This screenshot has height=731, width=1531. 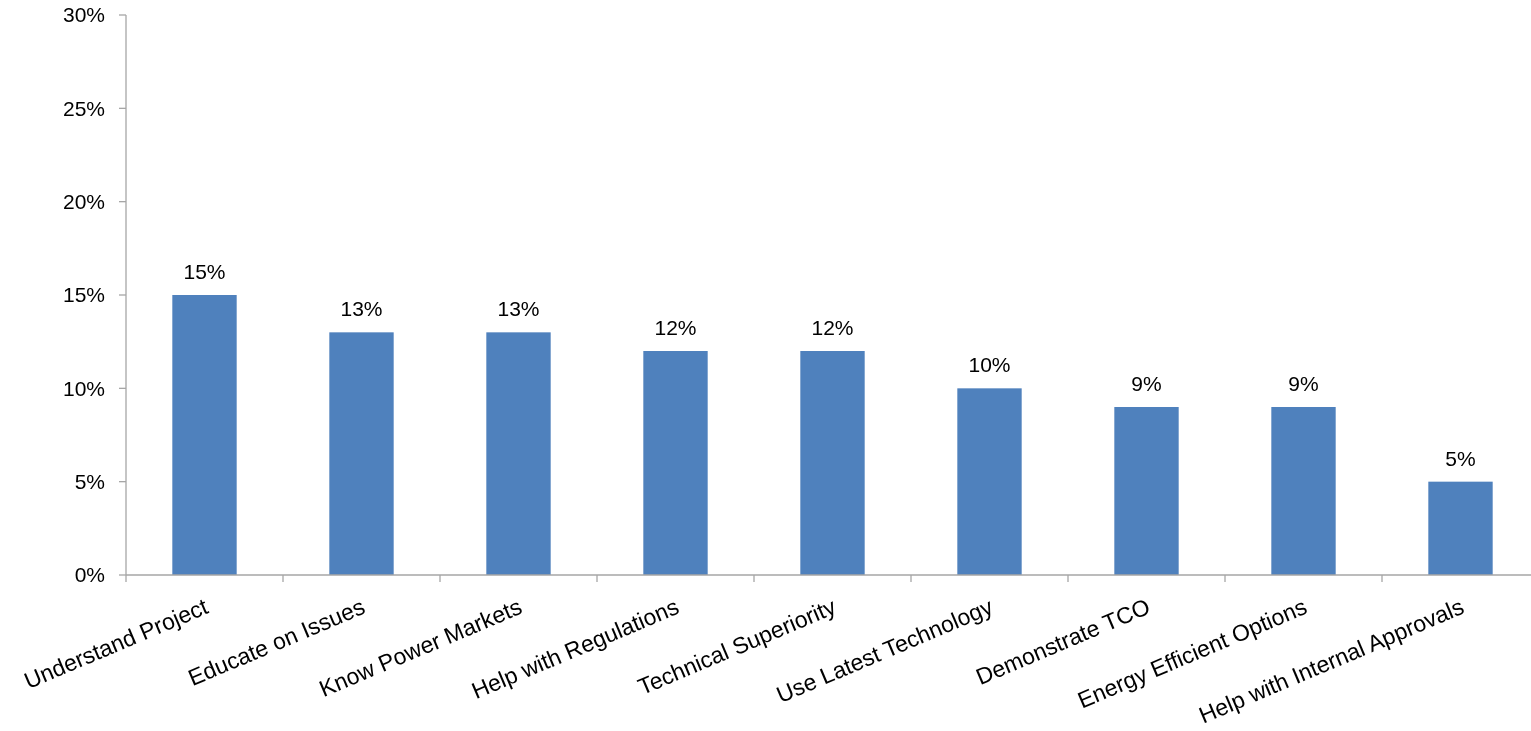 What do you see at coordinates (83, 202) in the screenshot?
I see `y-tick-label: 20%` at bounding box center [83, 202].